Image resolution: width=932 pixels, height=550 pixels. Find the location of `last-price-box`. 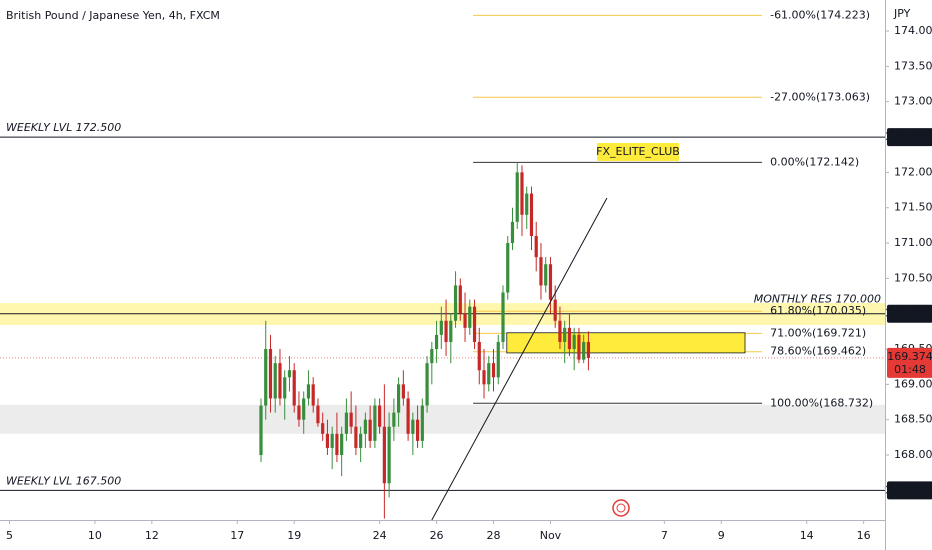

last-price-box is located at coordinates (909, 362).